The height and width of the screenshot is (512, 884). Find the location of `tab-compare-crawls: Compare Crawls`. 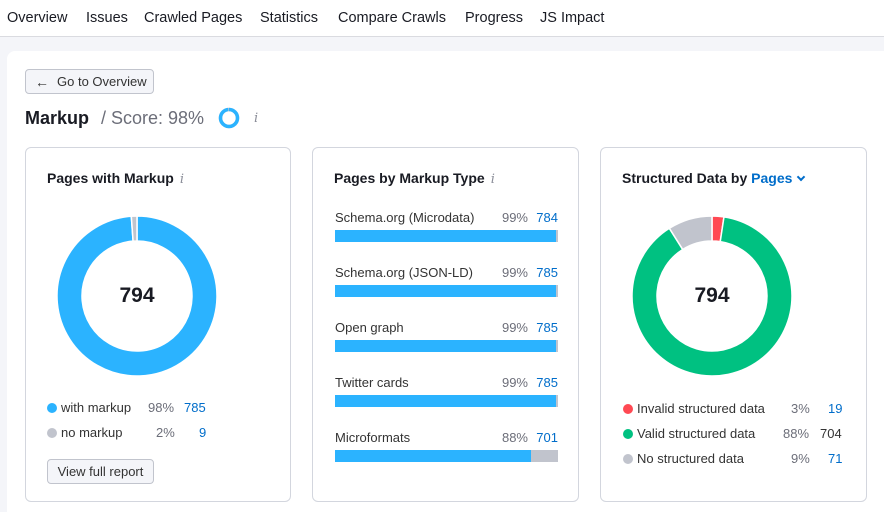

tab-compare-crawls: Compare Crawls is located at coordinates (392, 18).